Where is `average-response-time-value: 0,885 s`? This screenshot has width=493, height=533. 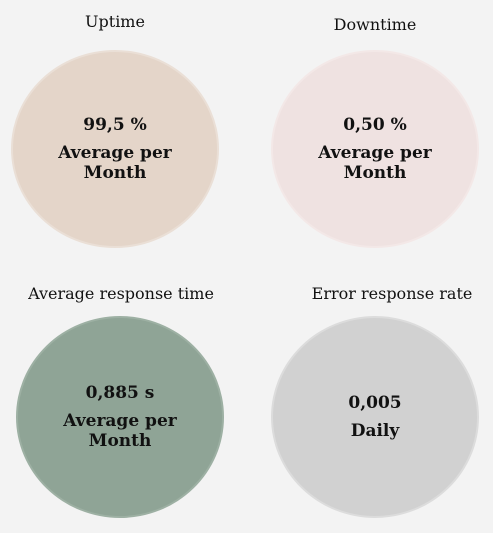 average-response-time-value: 0,885 s is located at coordinates (120, 393).